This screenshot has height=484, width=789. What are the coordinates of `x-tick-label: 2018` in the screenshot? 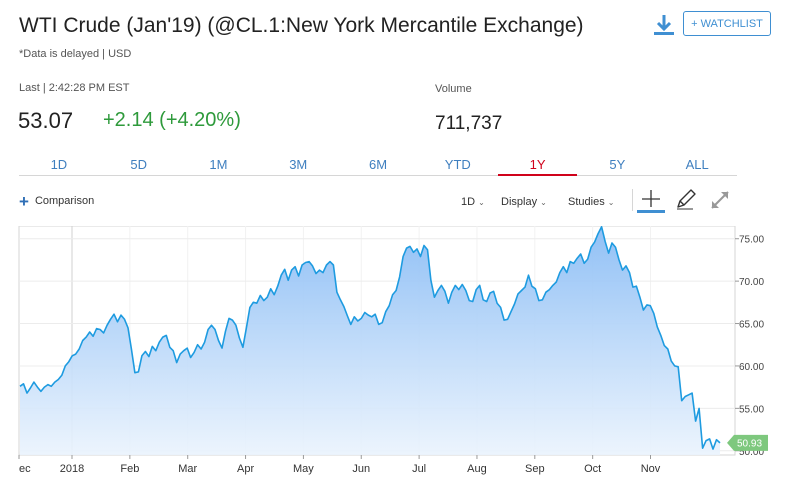 It's located at (72, 469).